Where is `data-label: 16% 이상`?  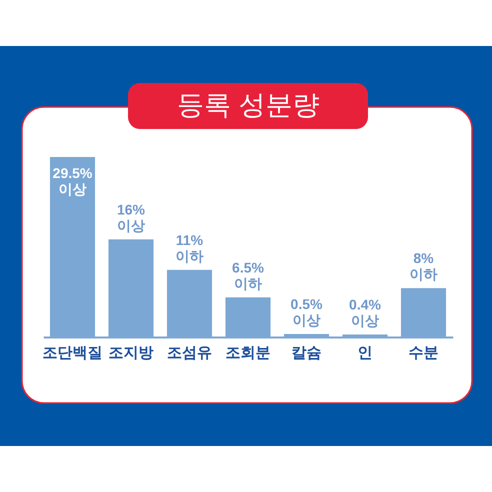
data-label: 16% 이상 is located at coordinates (131, 217).